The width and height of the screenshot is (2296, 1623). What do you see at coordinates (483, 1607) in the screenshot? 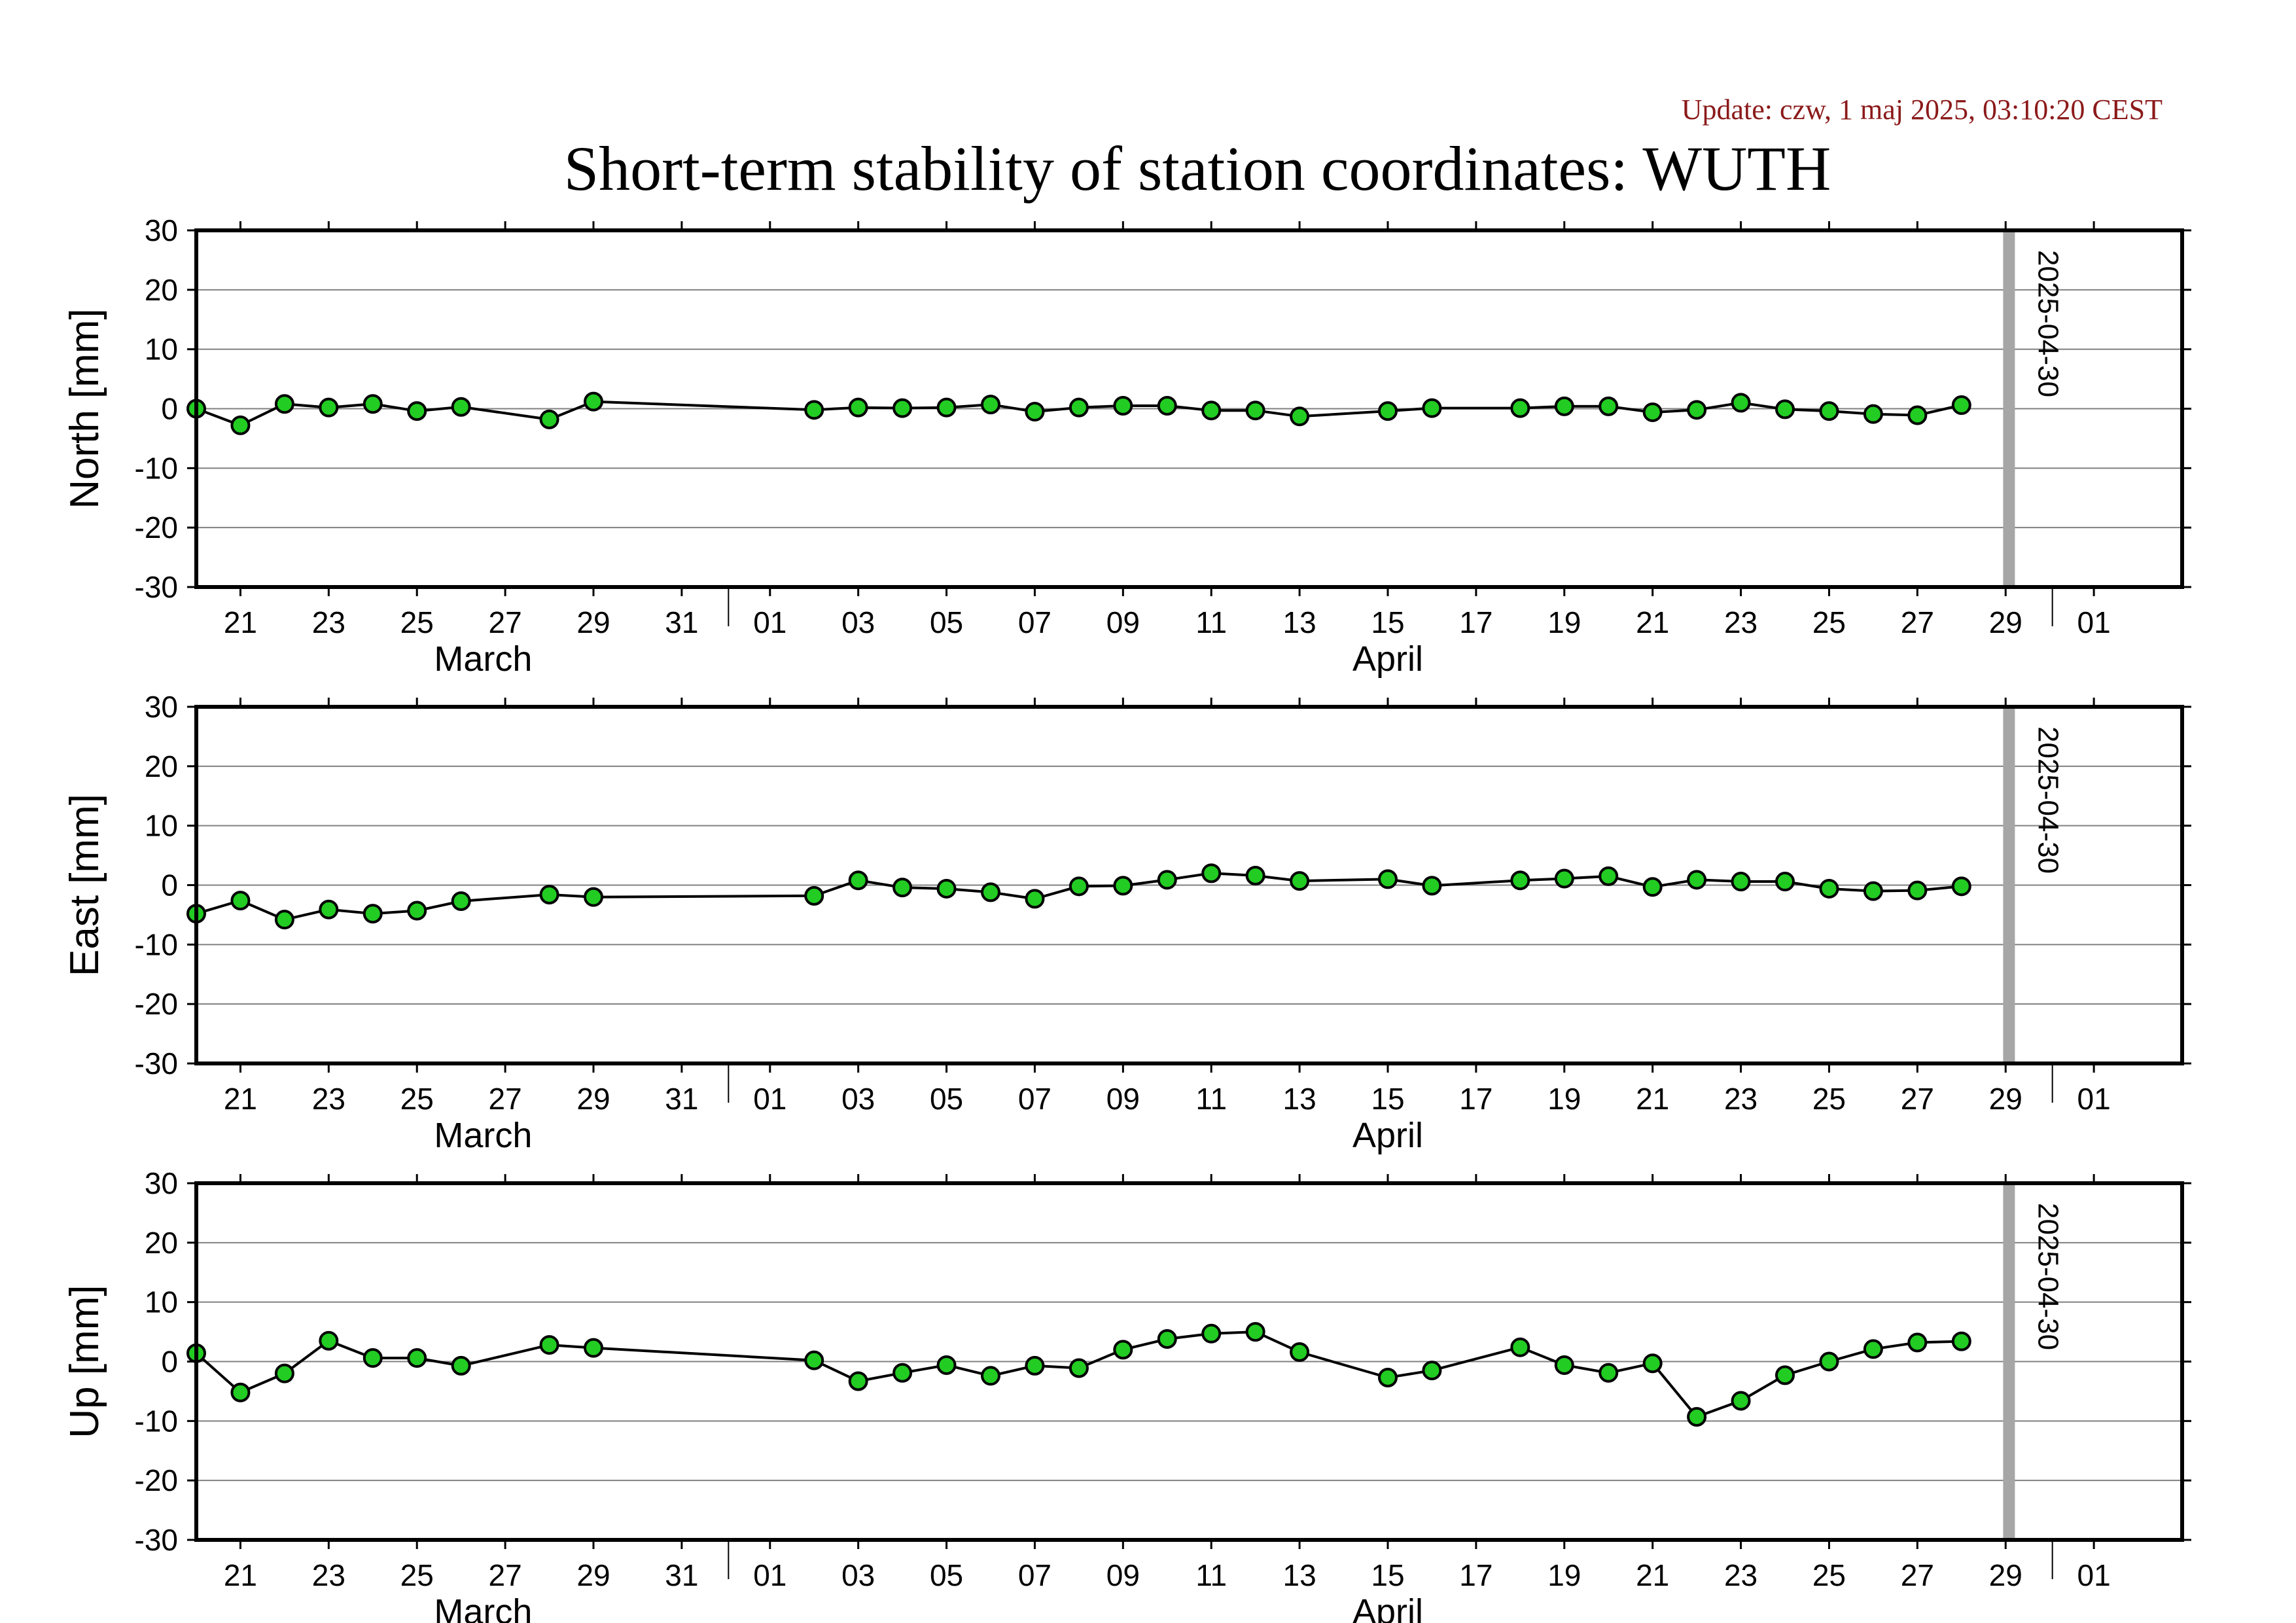
I see `x-month-label: March` at bounding box center [483, 1607].